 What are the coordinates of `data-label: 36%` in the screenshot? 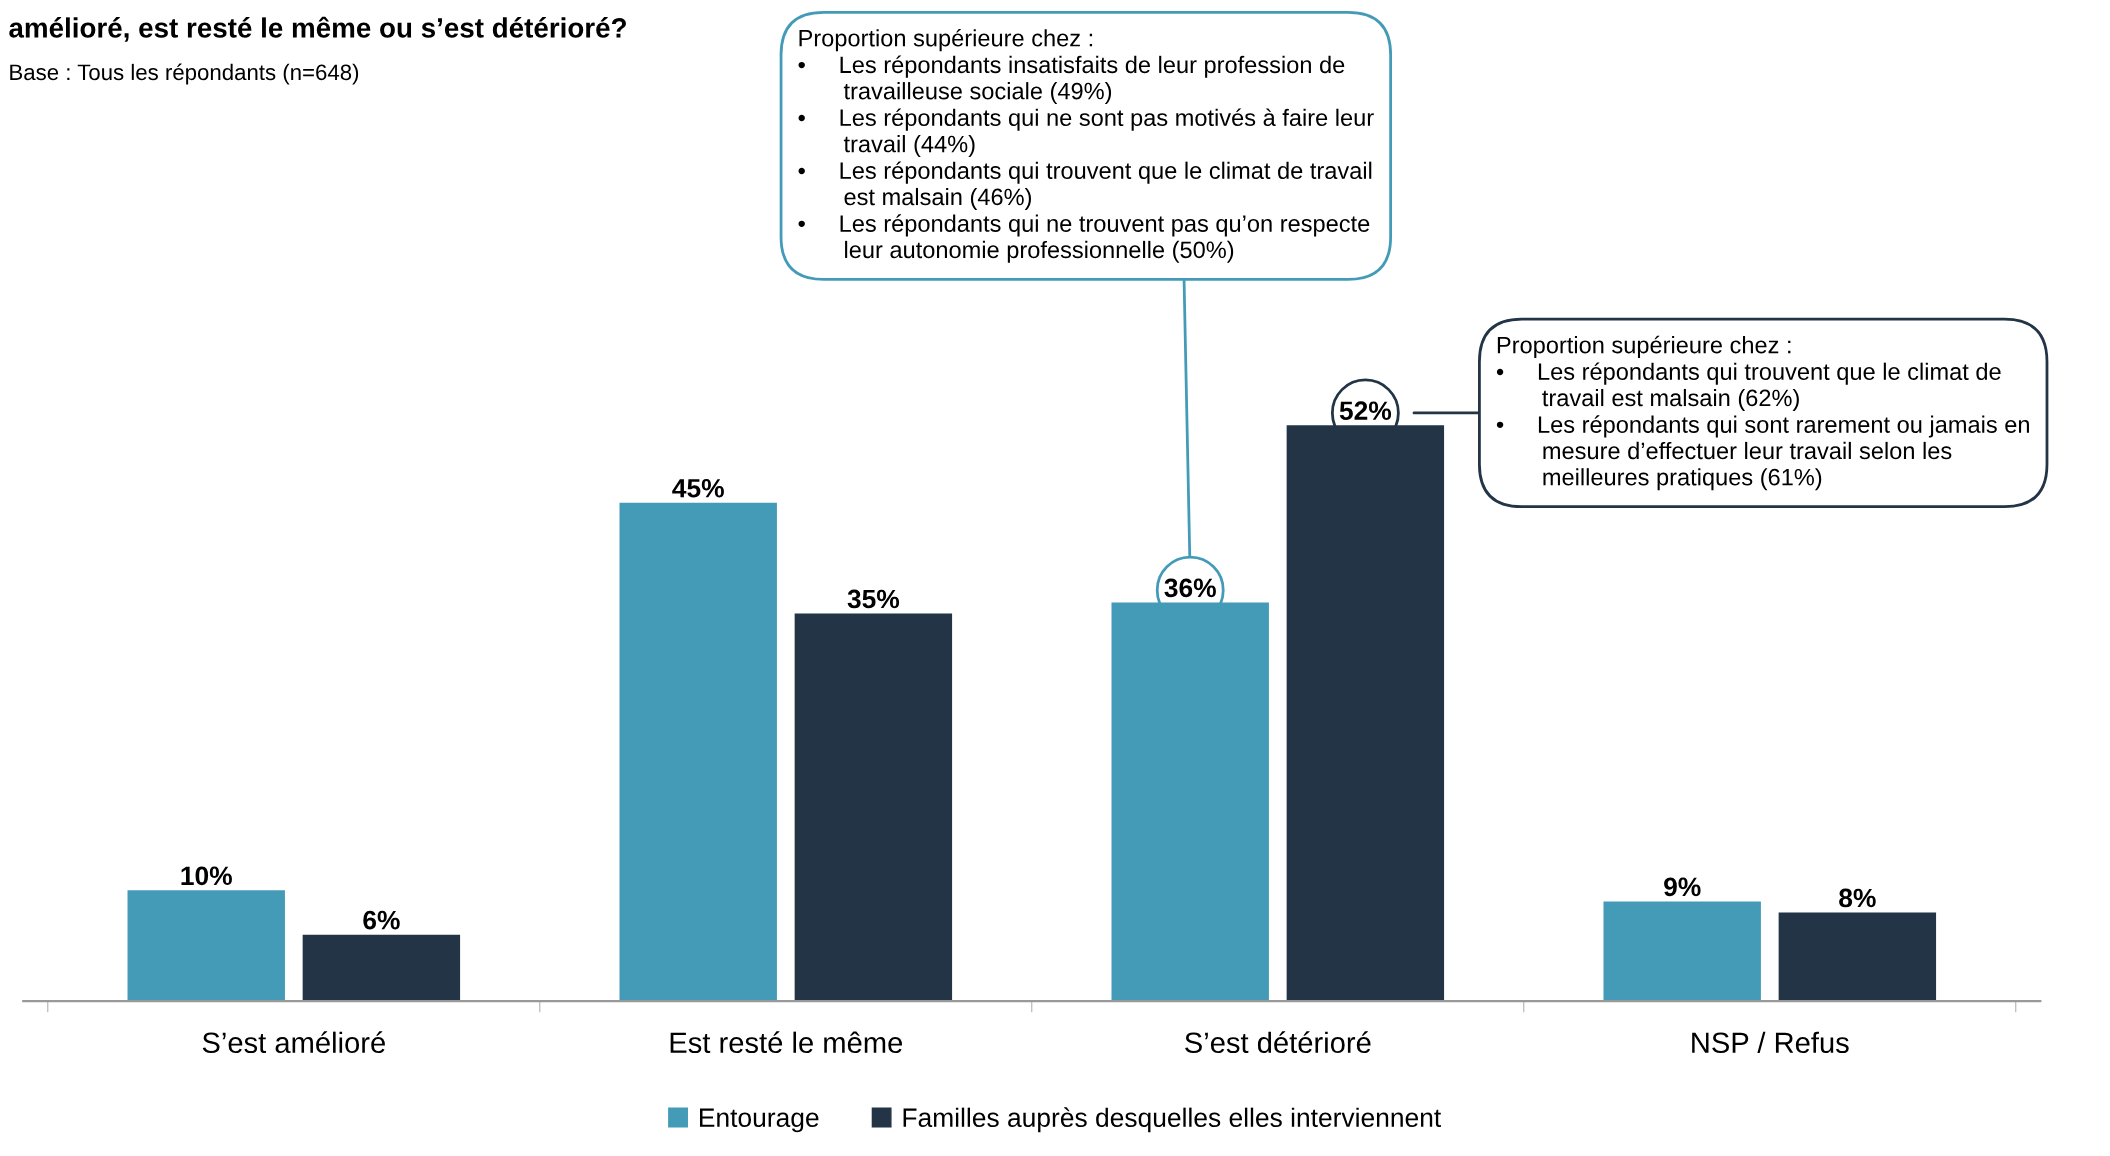 It's located at (1190, 588).